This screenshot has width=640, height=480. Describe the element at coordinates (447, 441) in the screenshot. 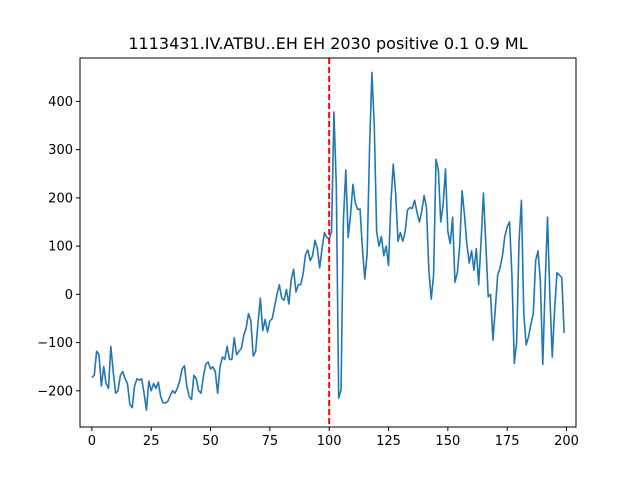

I see `x-tick-label: 150` at that location.